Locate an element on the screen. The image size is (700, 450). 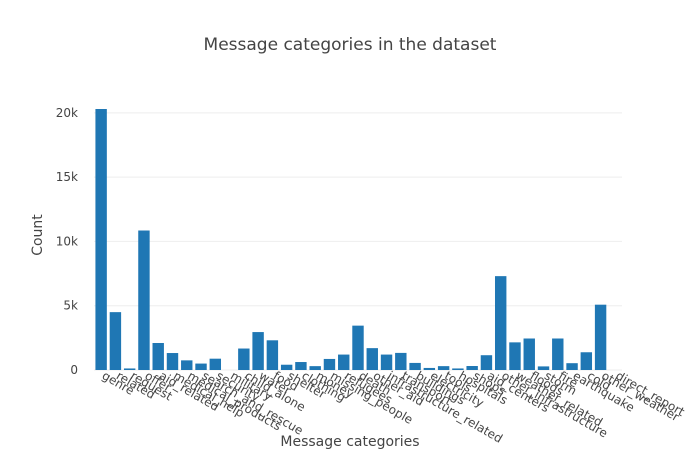
y-tick-label: 20k is located at coordinates (67, 113).